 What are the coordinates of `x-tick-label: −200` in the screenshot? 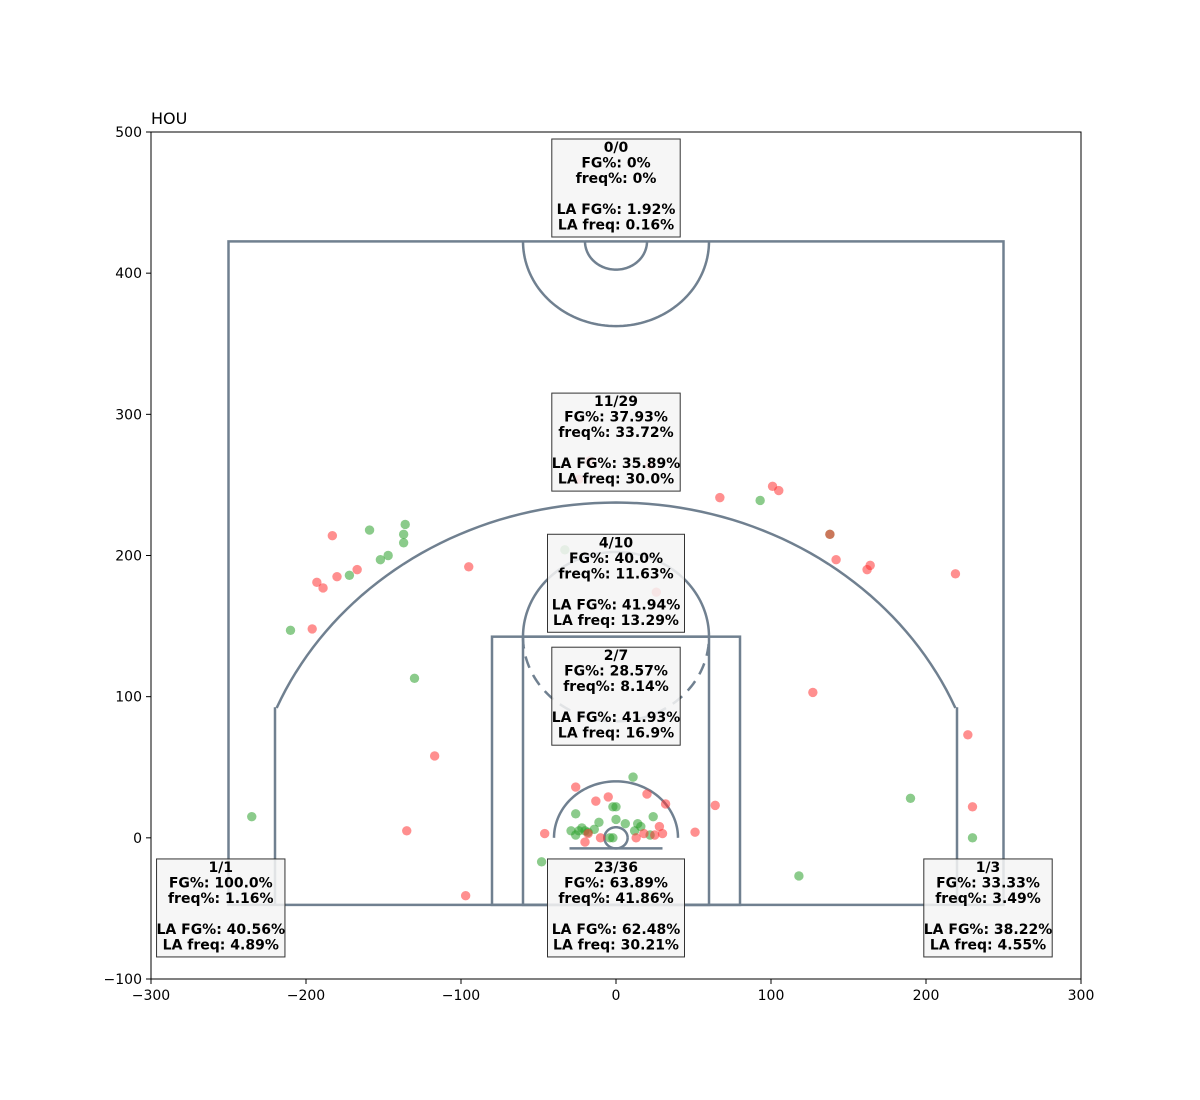 It's located at (306, 996).